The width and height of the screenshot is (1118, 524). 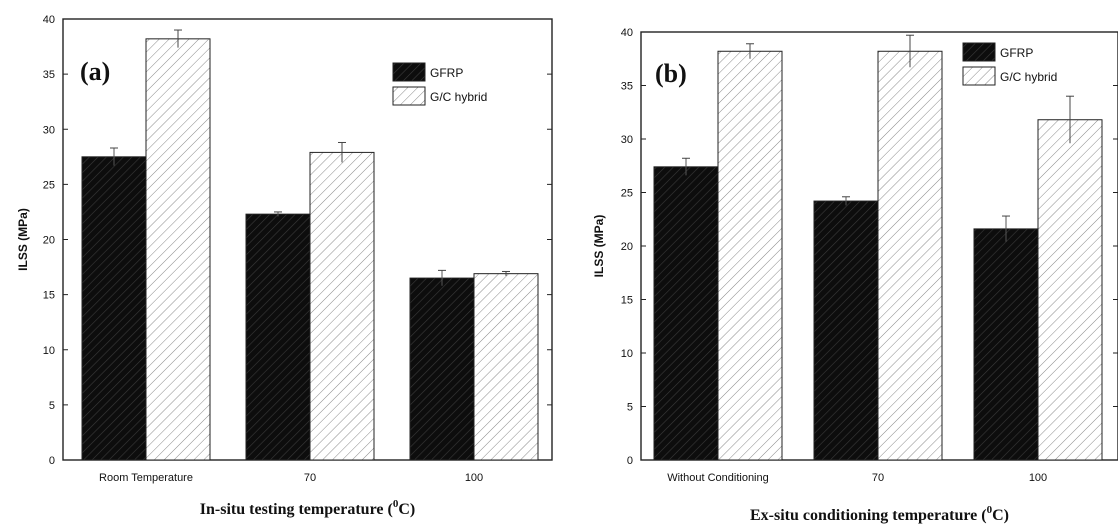 What do you see at coordinates (49, 185) in the screenshot?
I see `panel-a-y-tick-label: 25` at bounding box center [49, 185].